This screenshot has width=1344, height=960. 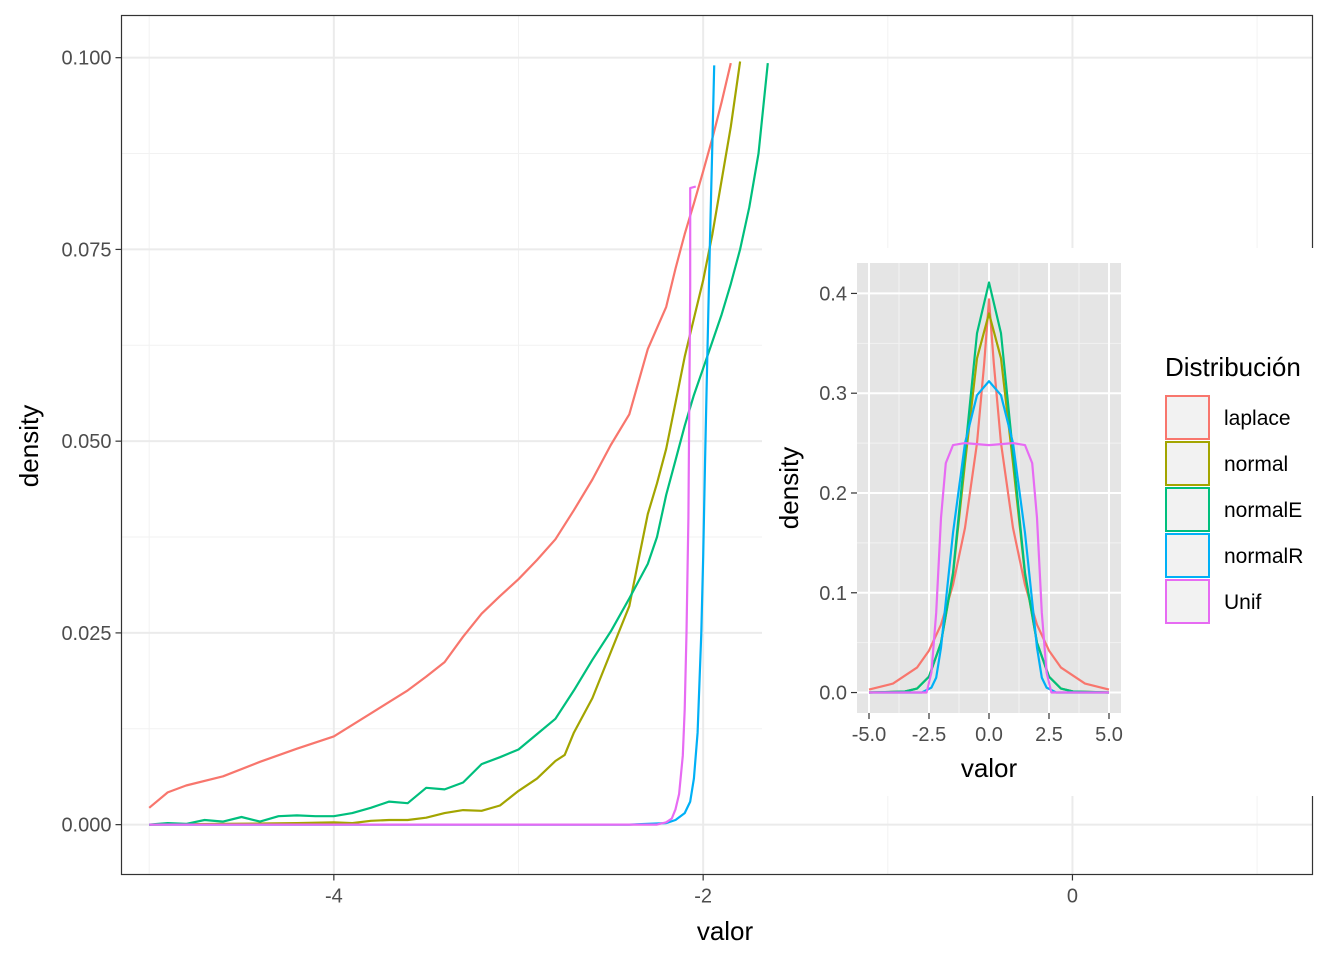 I want to click on legend-label: normalE, so click(x=1263, y=510).